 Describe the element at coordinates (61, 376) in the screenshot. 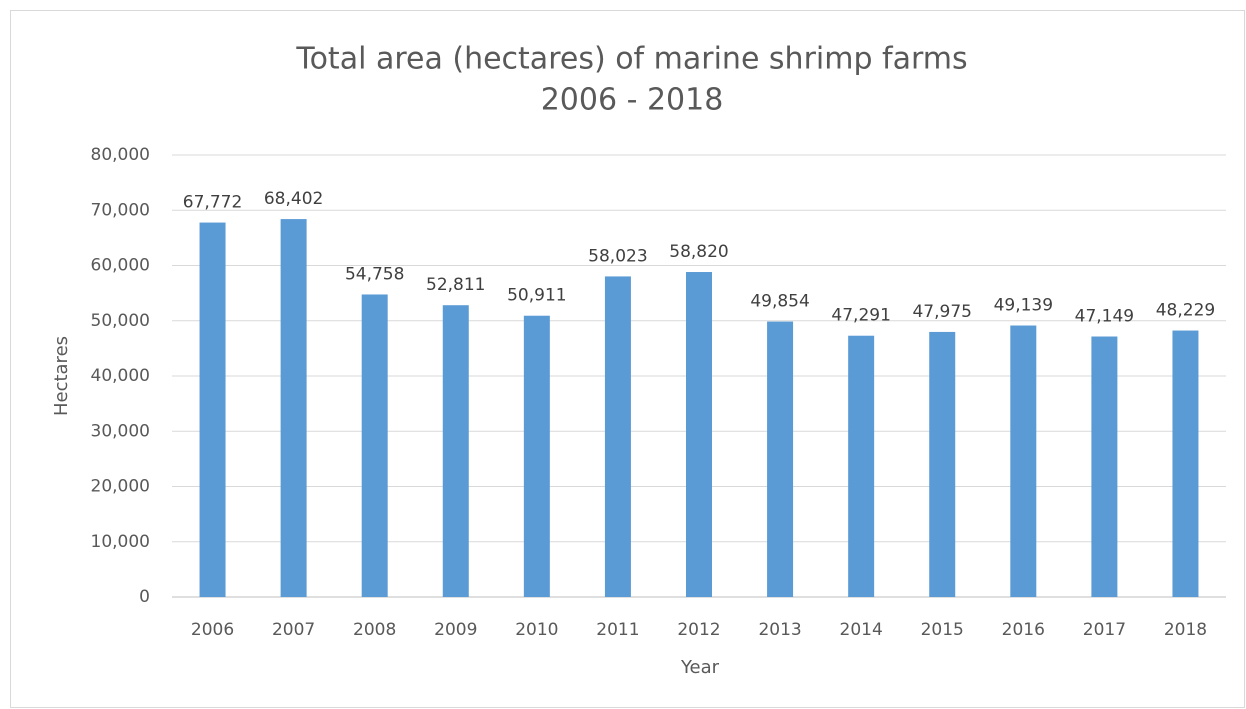

I see `y-axis-title: Hectares` at that location.